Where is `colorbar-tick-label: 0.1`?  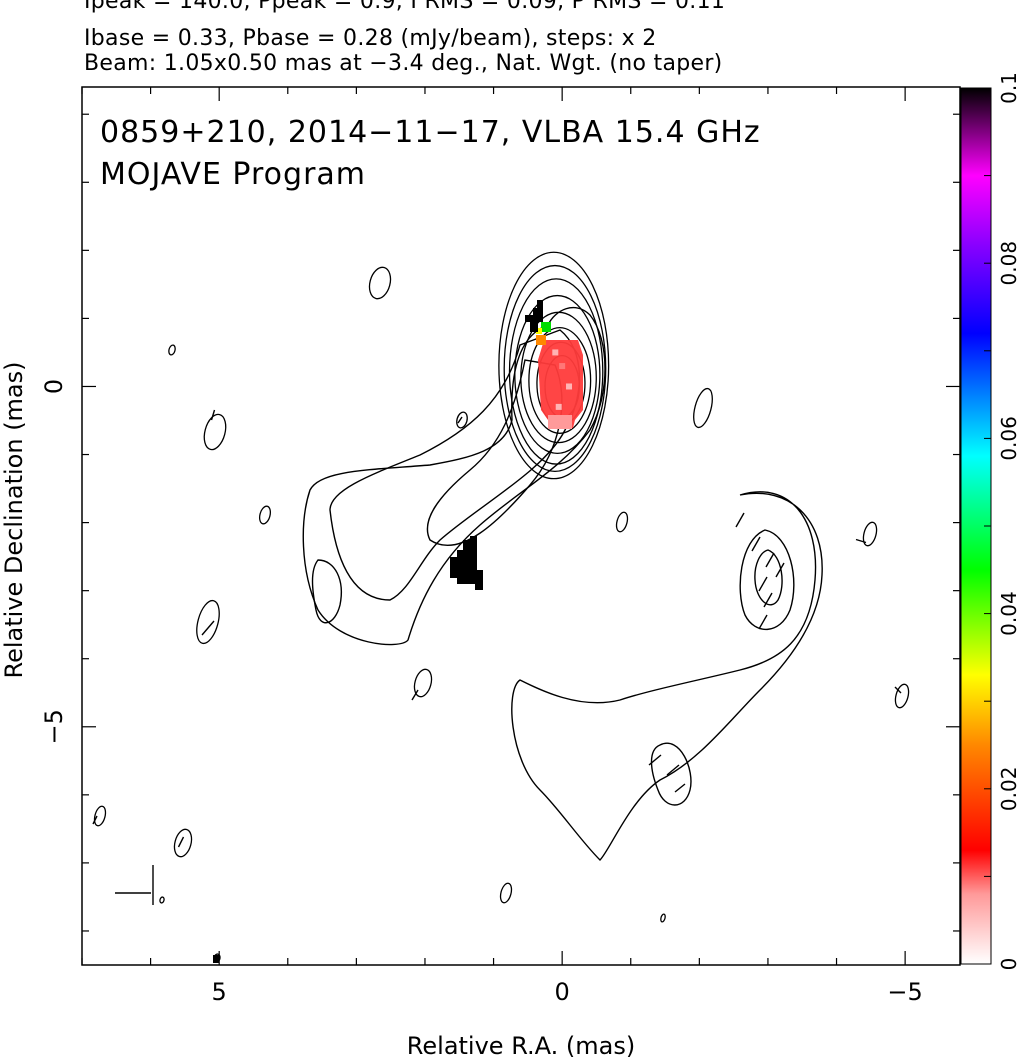 colorbar-tick-label: 0.1 is located at coordinates (1009, 88).